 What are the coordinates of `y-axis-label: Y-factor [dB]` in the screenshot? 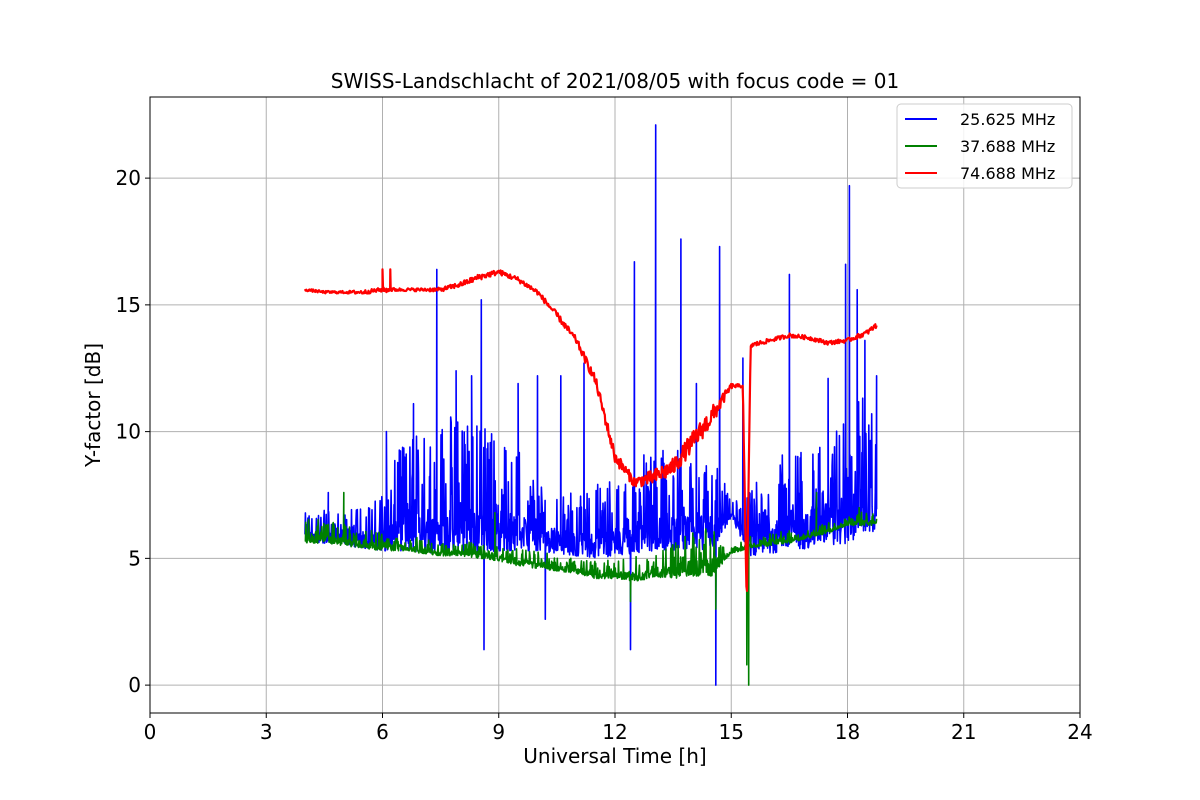 It's located at (93, 405).